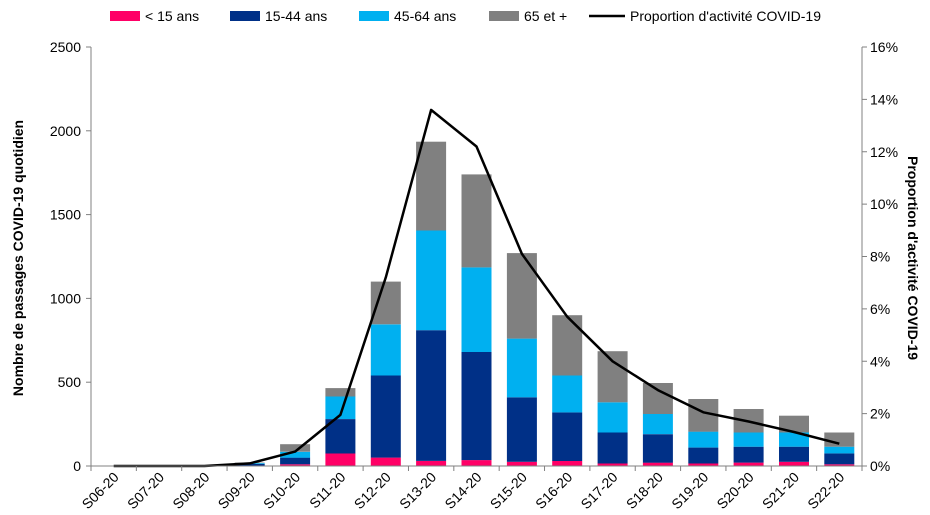  Describe the element at coordinates (825, 490) in the screenshot. I see `x-tick-label: S22-20` at that location.